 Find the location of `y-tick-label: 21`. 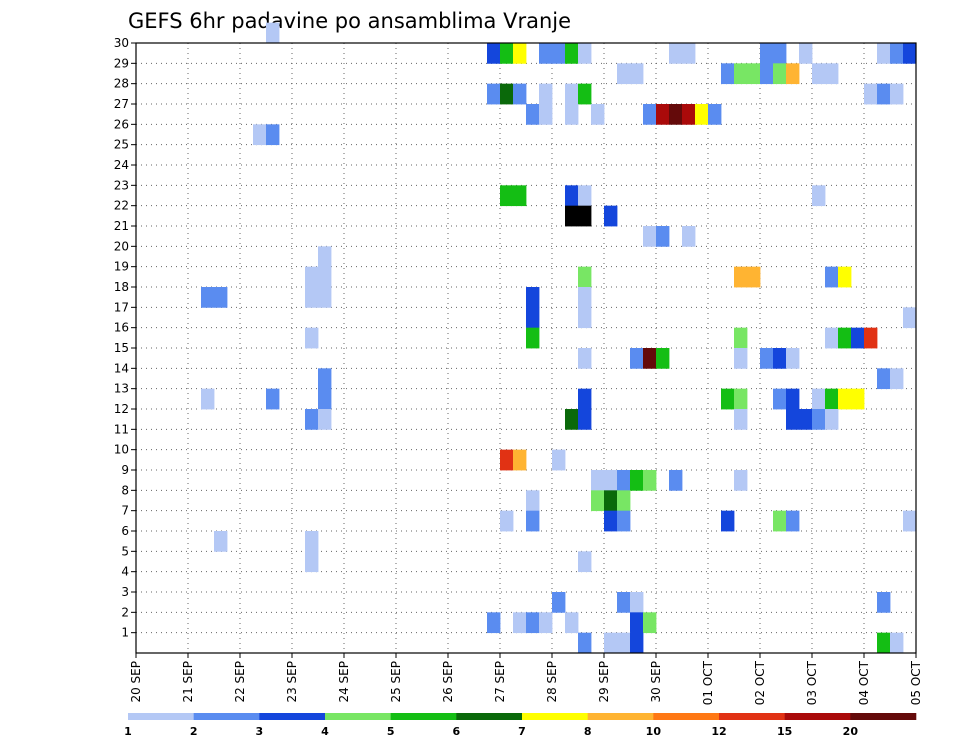

y-tick-label: 21 is located at coordinates (121, 226).